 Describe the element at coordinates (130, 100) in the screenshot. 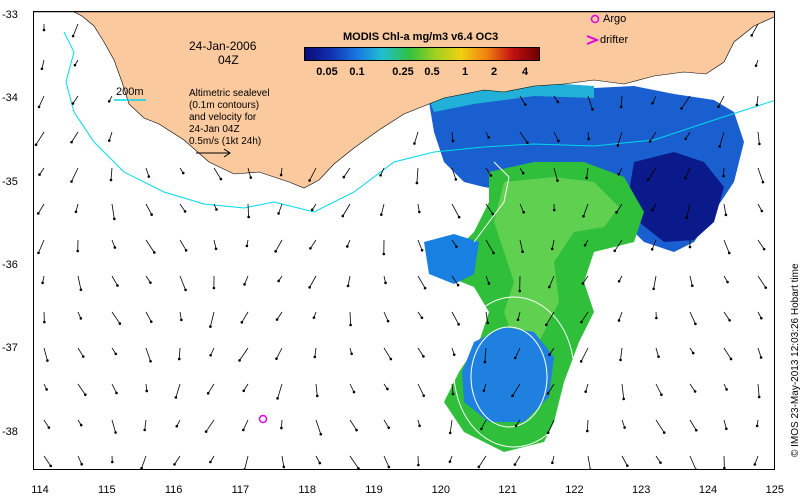

I see `isobath-legend-line` at that location.